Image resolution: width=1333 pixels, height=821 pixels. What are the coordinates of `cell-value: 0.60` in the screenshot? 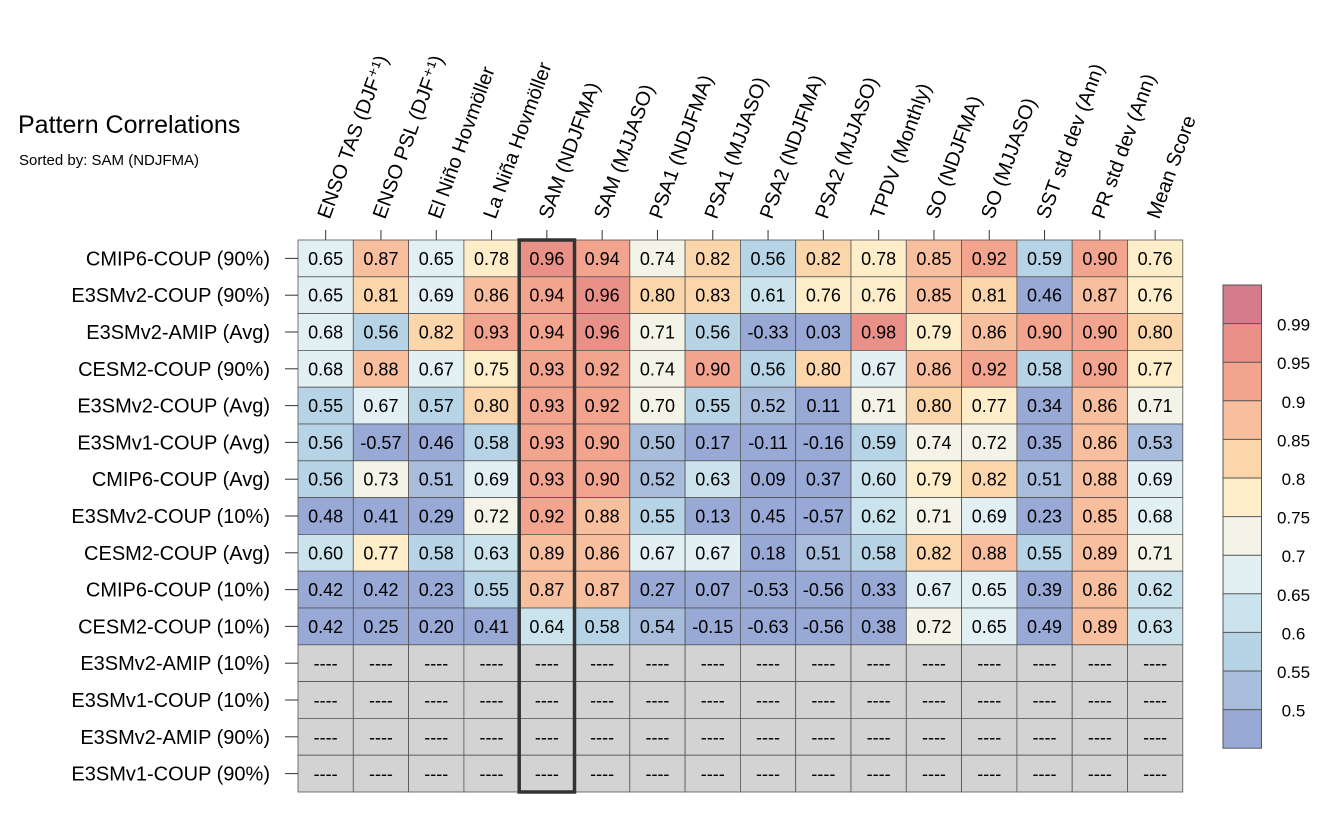 It's located at (325, 553).